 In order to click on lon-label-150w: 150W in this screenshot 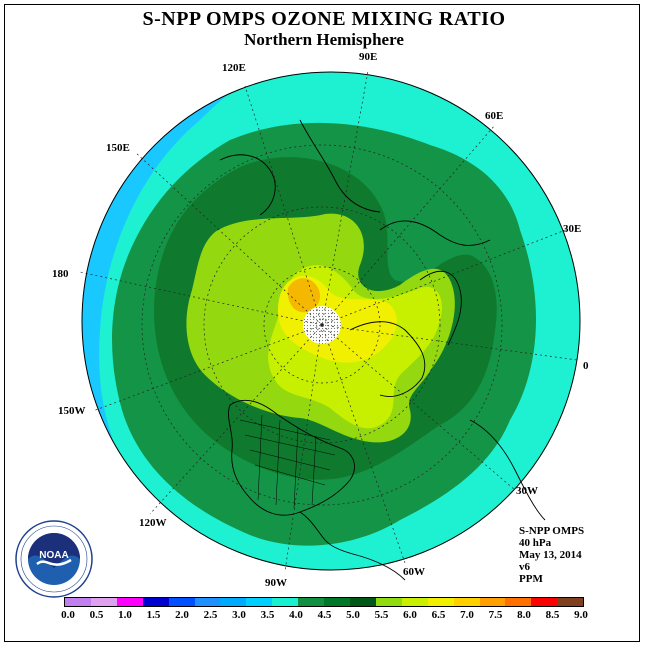, I will do `click(72, 411)`.